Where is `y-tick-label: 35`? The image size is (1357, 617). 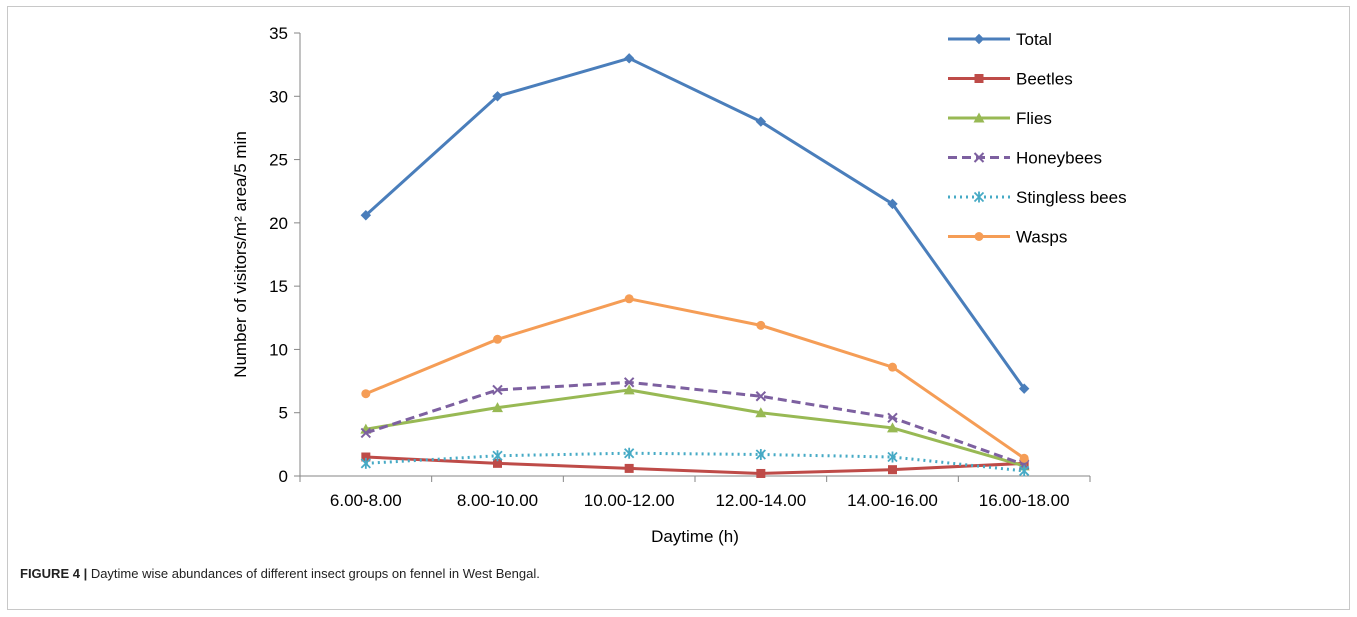 y-tick-label: 35 is located at coordinates (278, 33).